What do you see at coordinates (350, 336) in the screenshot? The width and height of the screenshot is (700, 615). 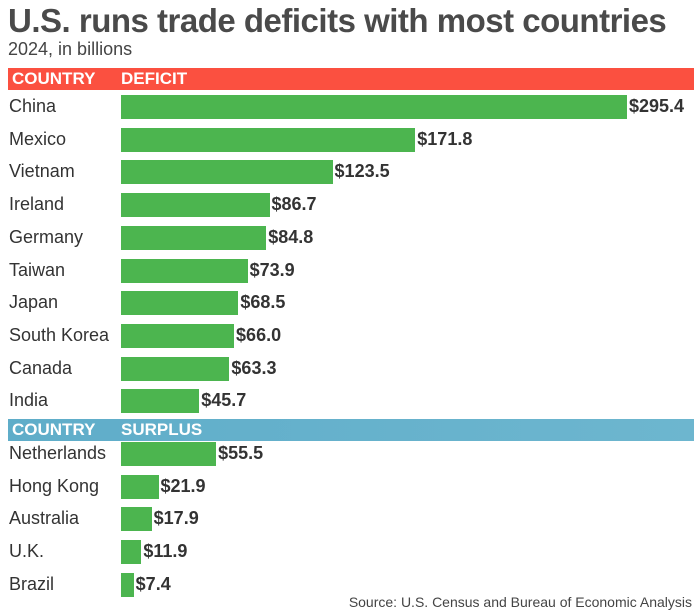 I see `bar-row: South Korea $66.0` at bounding box center [350, 336].